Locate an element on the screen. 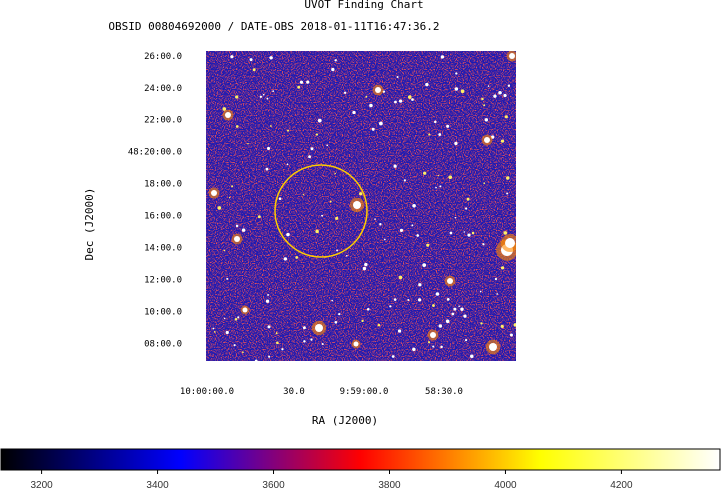  colorbar-tick-label: 3600 is located at coordinates (273, 484).